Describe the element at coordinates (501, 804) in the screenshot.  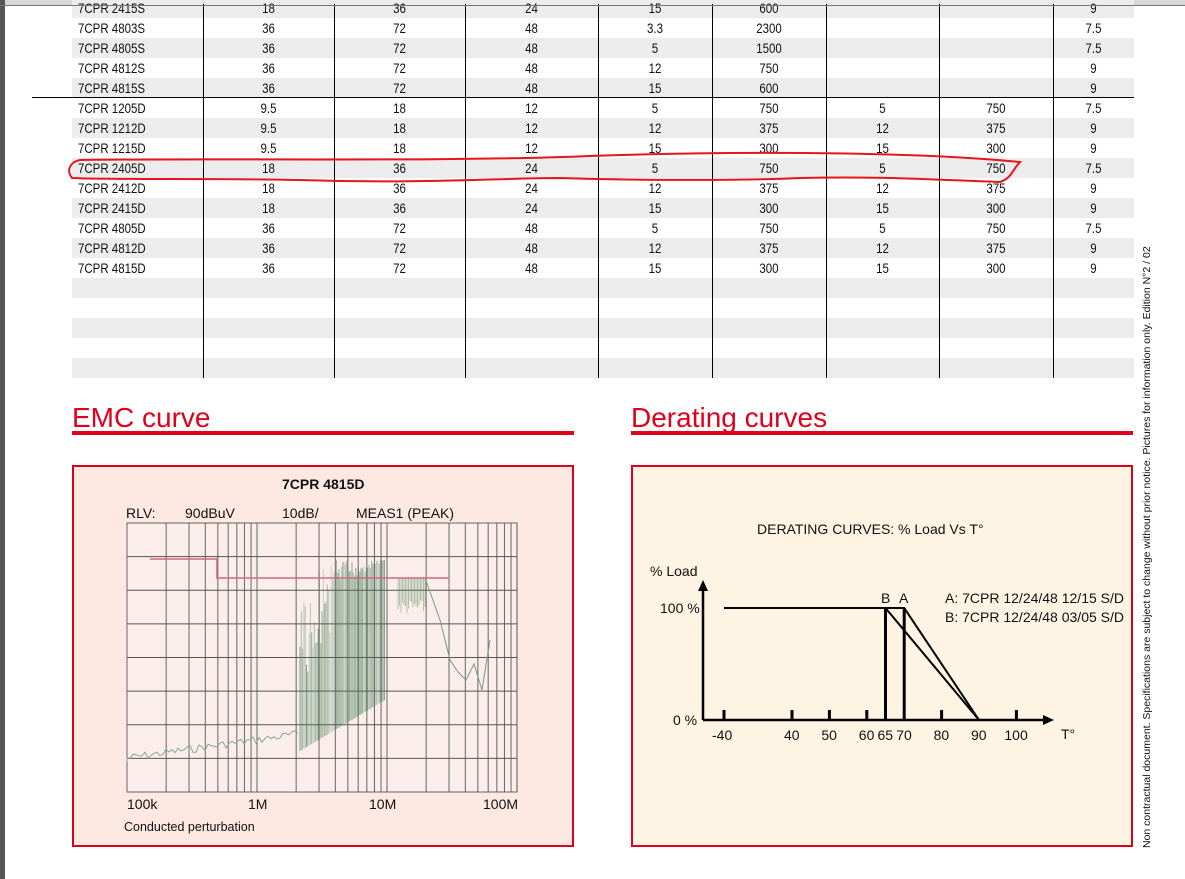
I see `emc-xtick: 100M` at that location.